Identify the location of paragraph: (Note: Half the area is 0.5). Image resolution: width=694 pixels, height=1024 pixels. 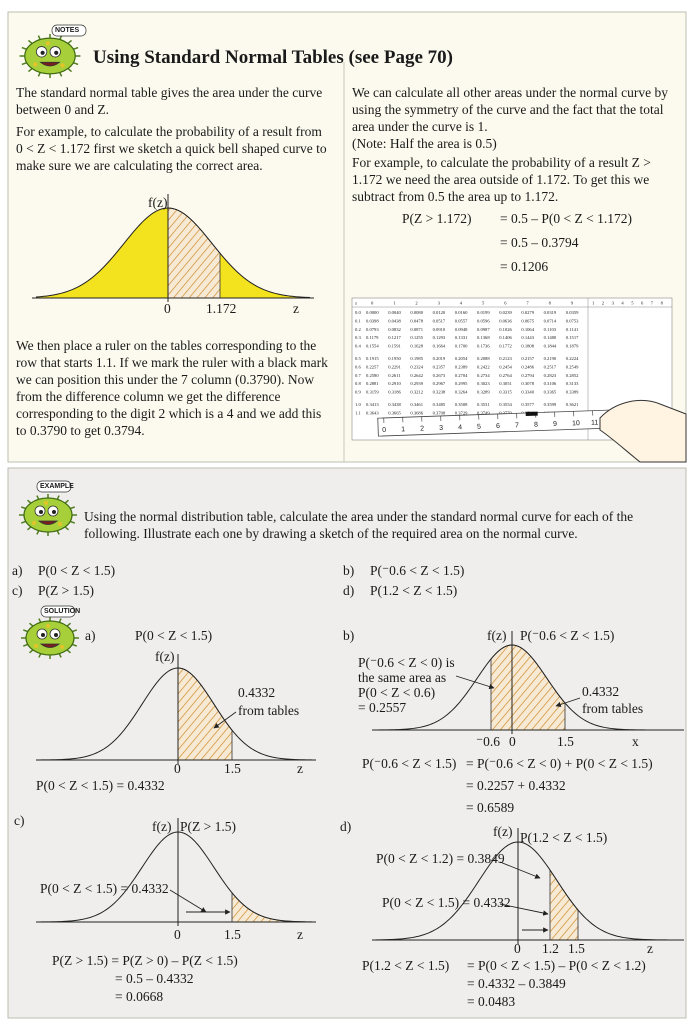
(424, 143).